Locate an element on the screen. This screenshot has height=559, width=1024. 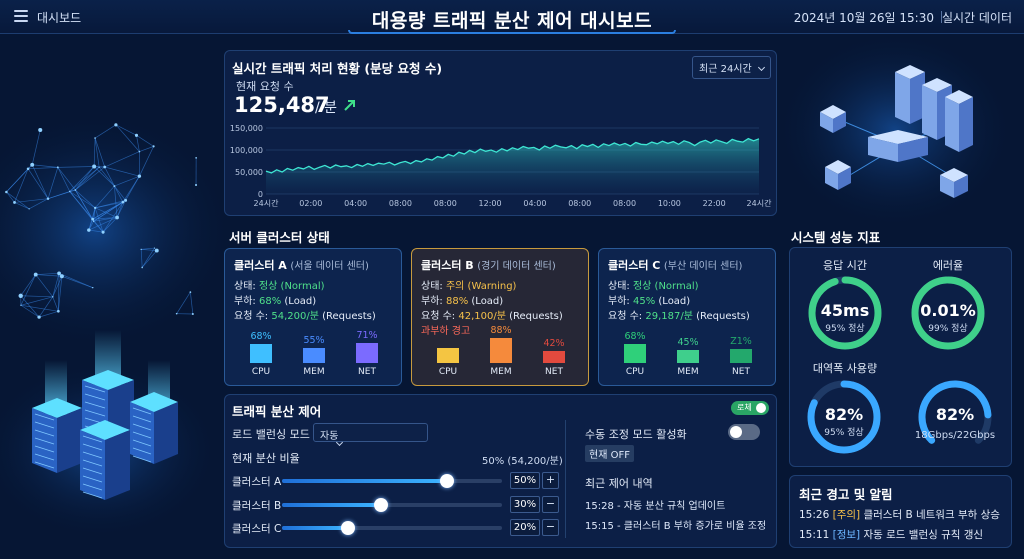
cluster-load: 부하: 68% (Load) is located at coordinates (275, 299).